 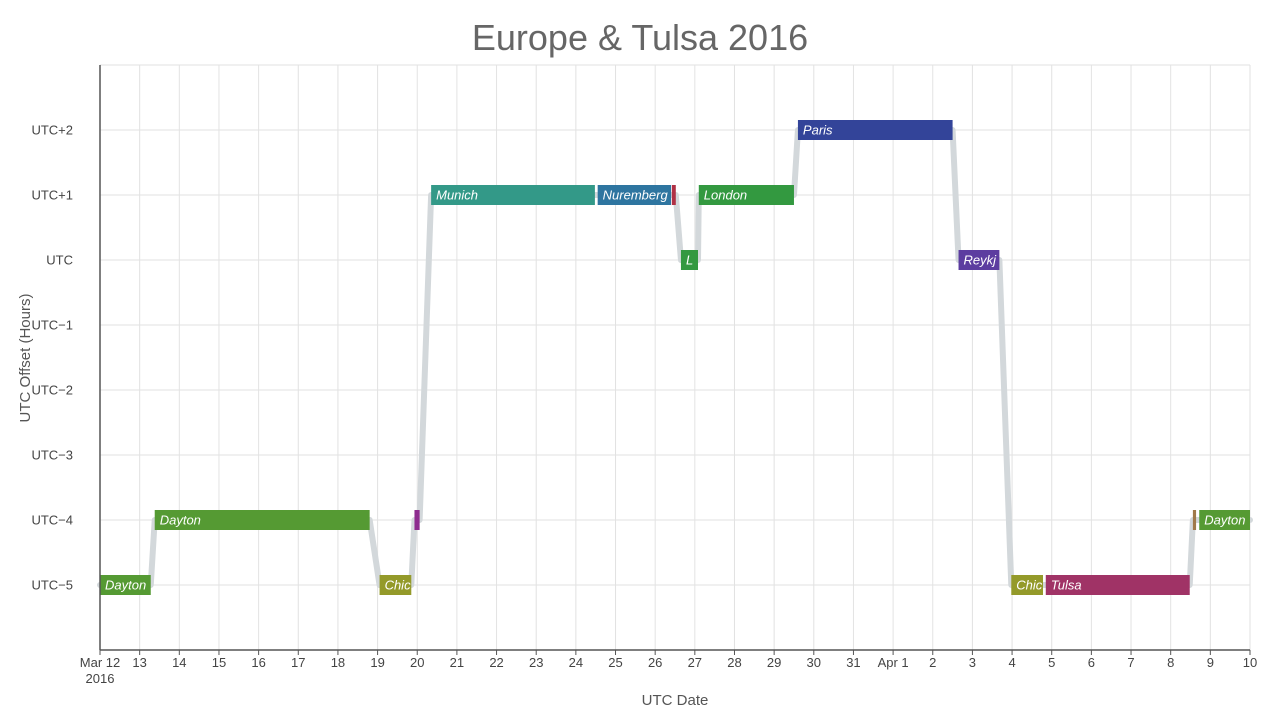 I want to click on x-tick-label: 5, so click(x=1051, y=662).